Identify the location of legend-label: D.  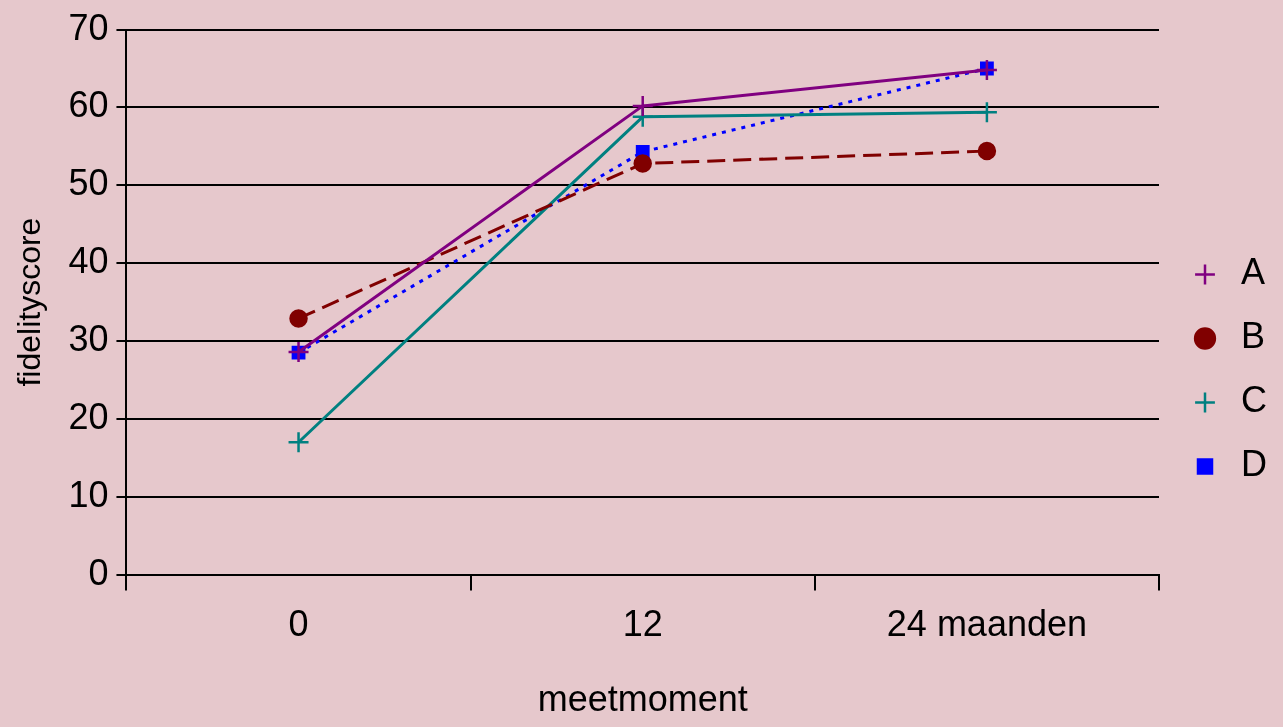
(1254, 464).